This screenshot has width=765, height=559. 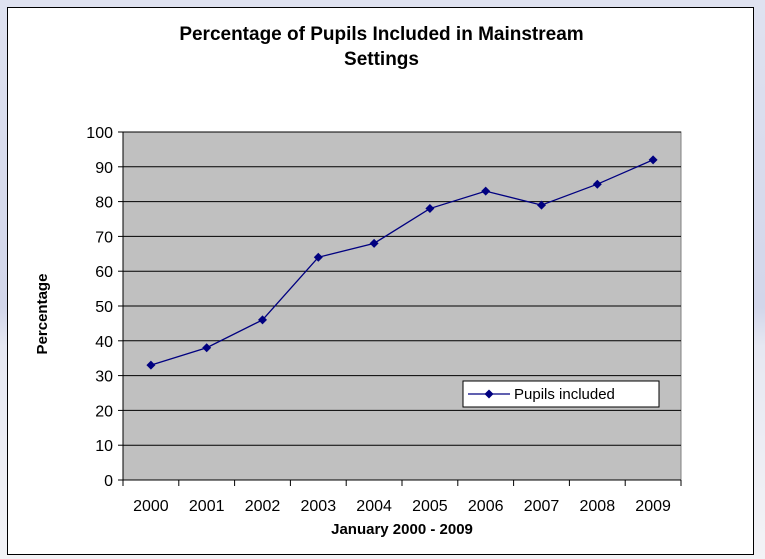 I want to click on y-tick-label-30: 30, so click(x=104, y=377).